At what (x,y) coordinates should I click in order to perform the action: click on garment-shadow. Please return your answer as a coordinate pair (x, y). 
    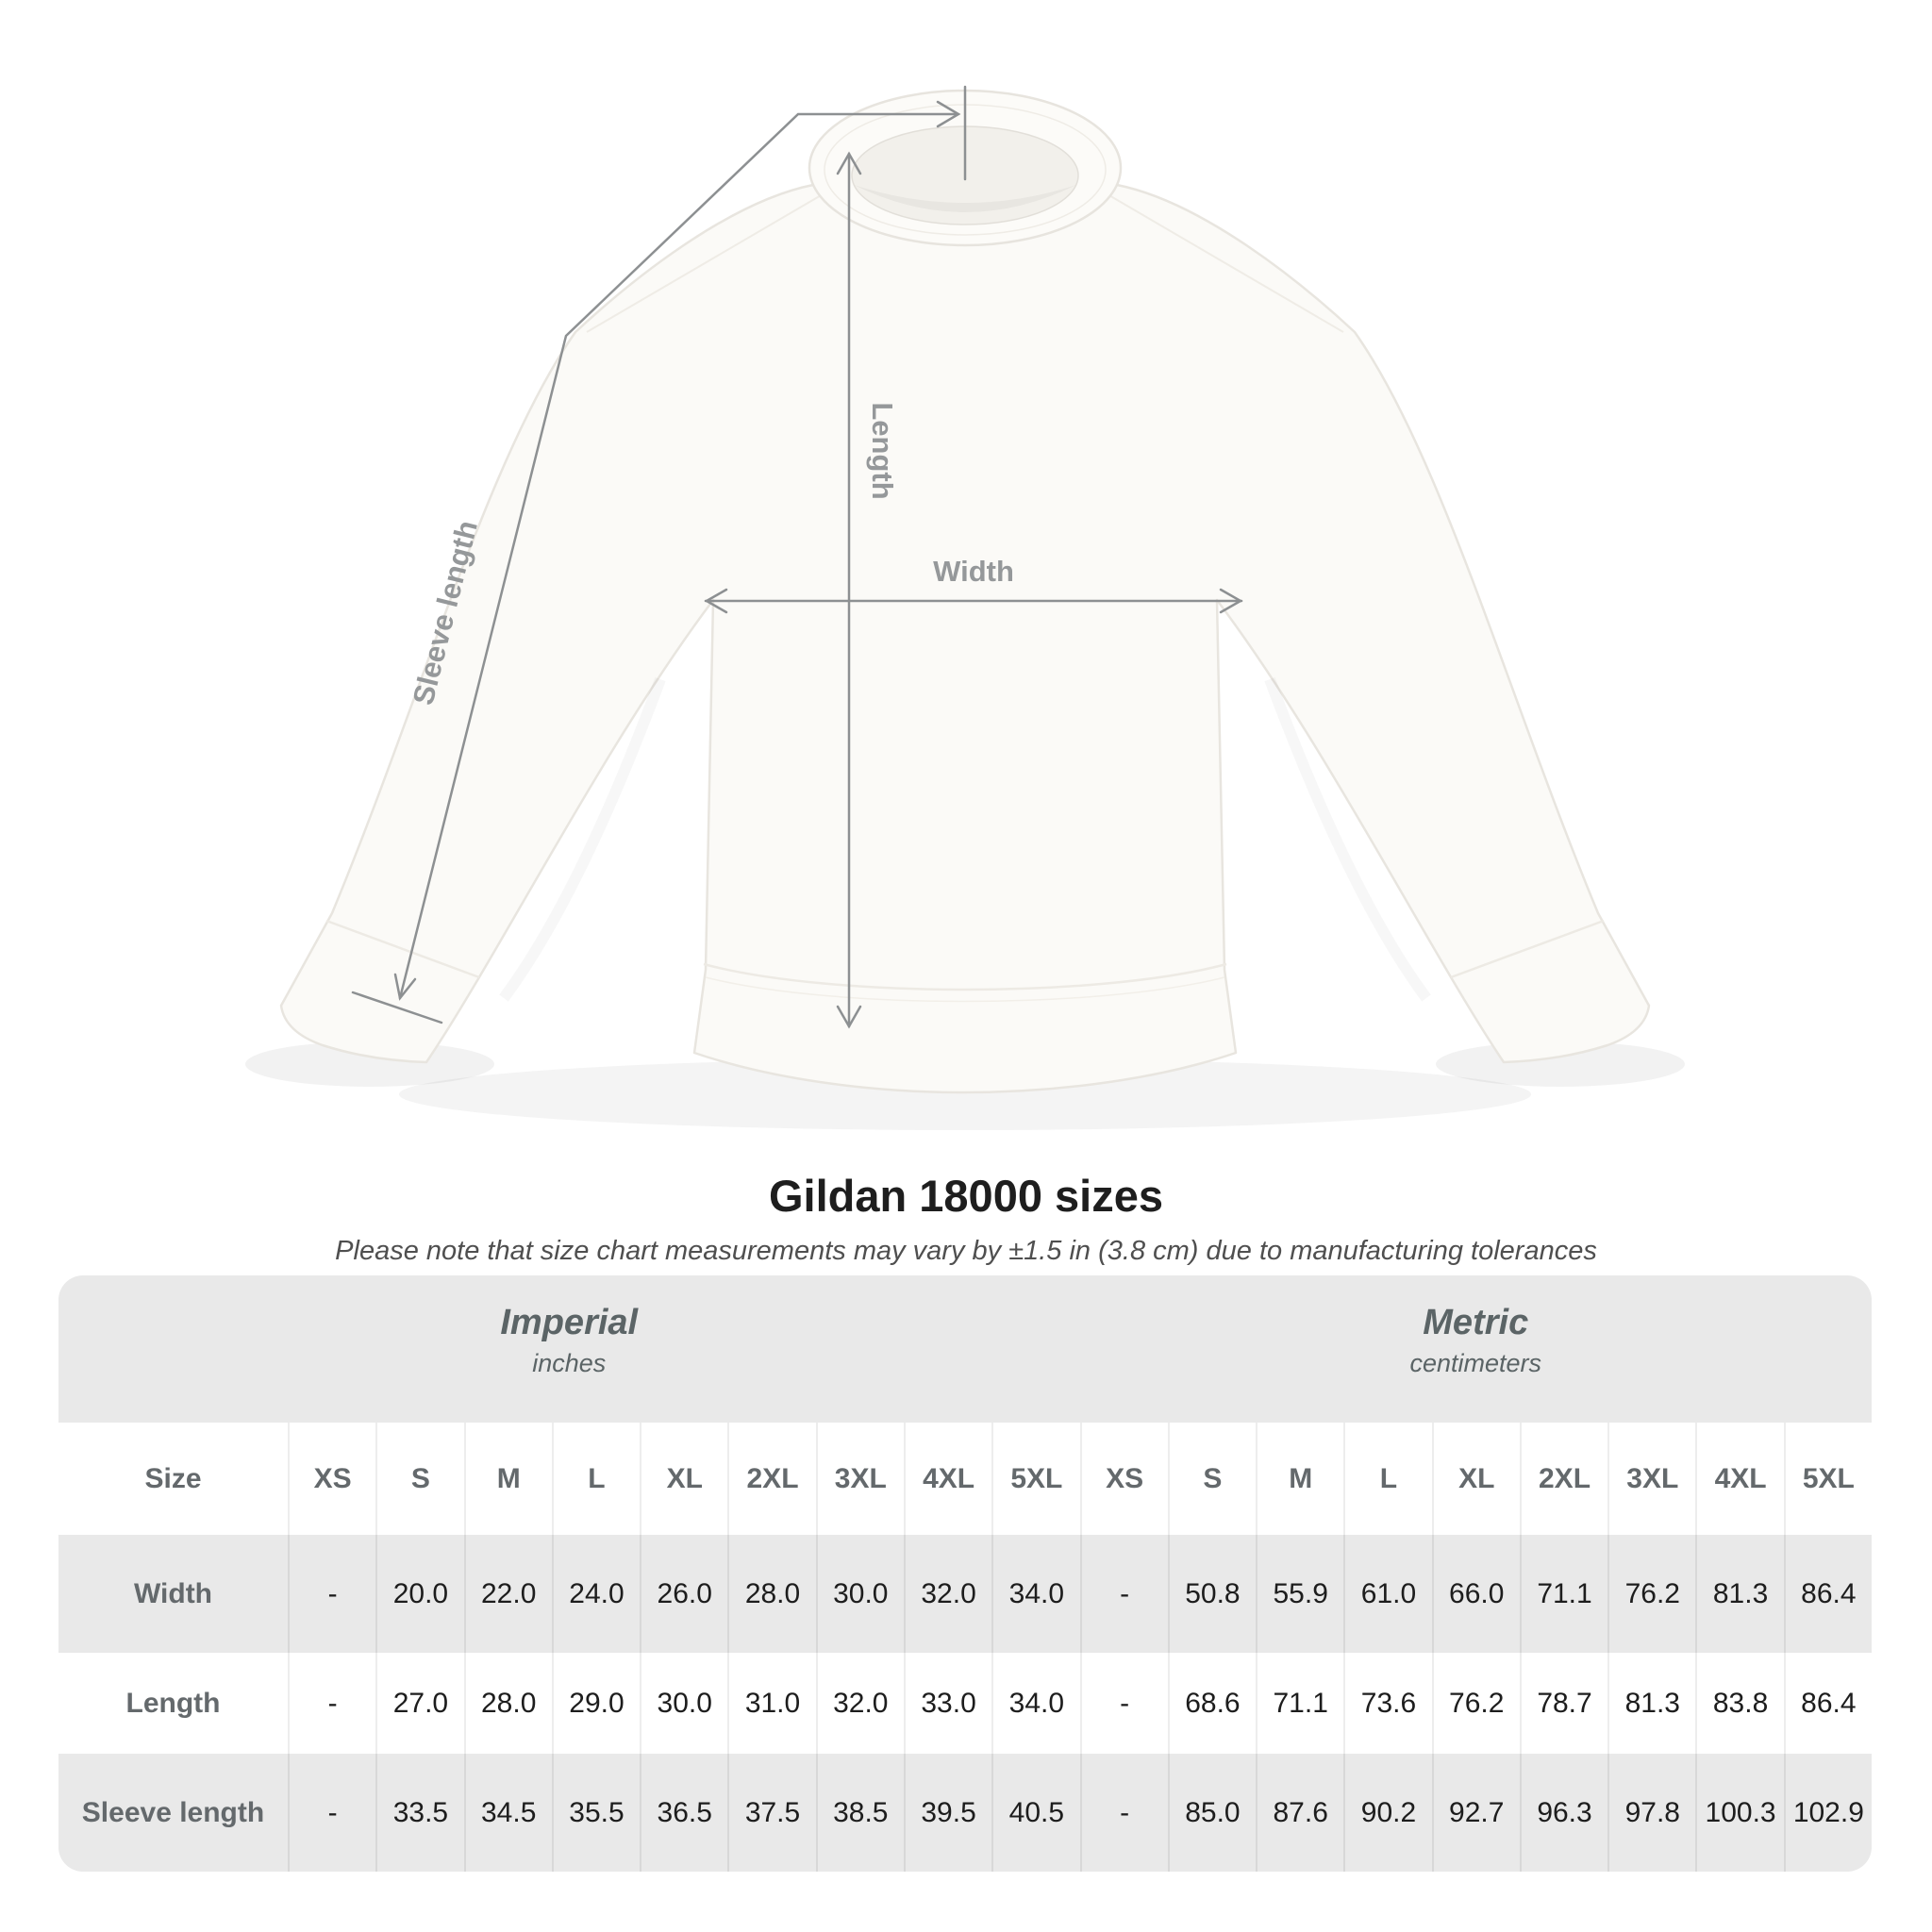
    Looking at the image, I should click on (965, 1086).